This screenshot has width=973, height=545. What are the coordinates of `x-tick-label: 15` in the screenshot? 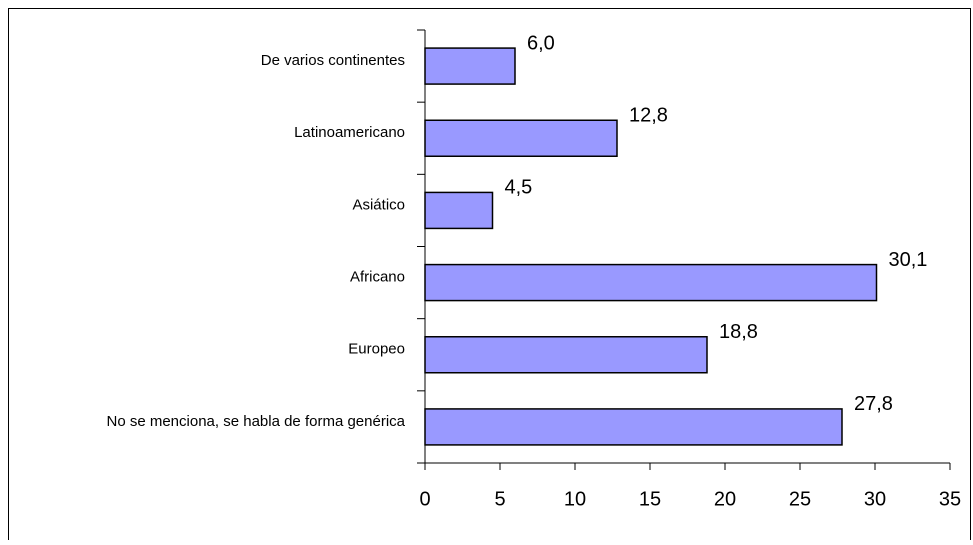 It's located at (650, 499).